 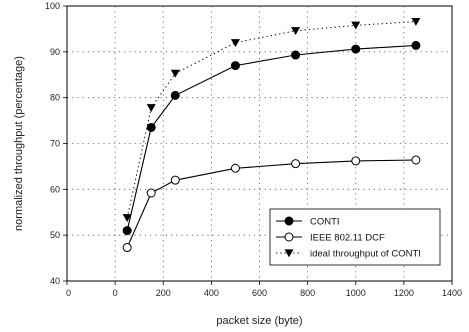 What do you see at coordinates (325, 222) in the screenshot?
I see `legend-label: CONTI` at bounding box center [325, 222].